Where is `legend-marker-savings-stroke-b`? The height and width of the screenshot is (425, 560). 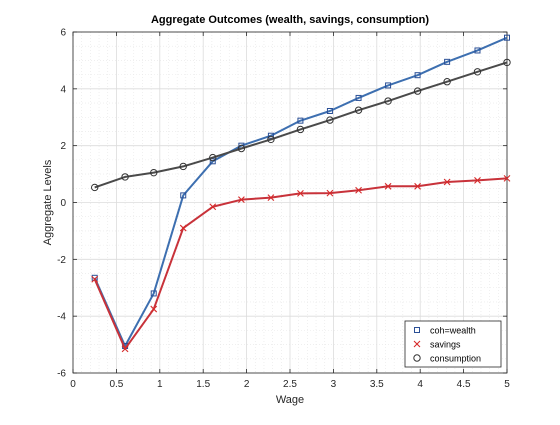
legend-marker-savings-stroke-b is located at coordinates (417, 344).